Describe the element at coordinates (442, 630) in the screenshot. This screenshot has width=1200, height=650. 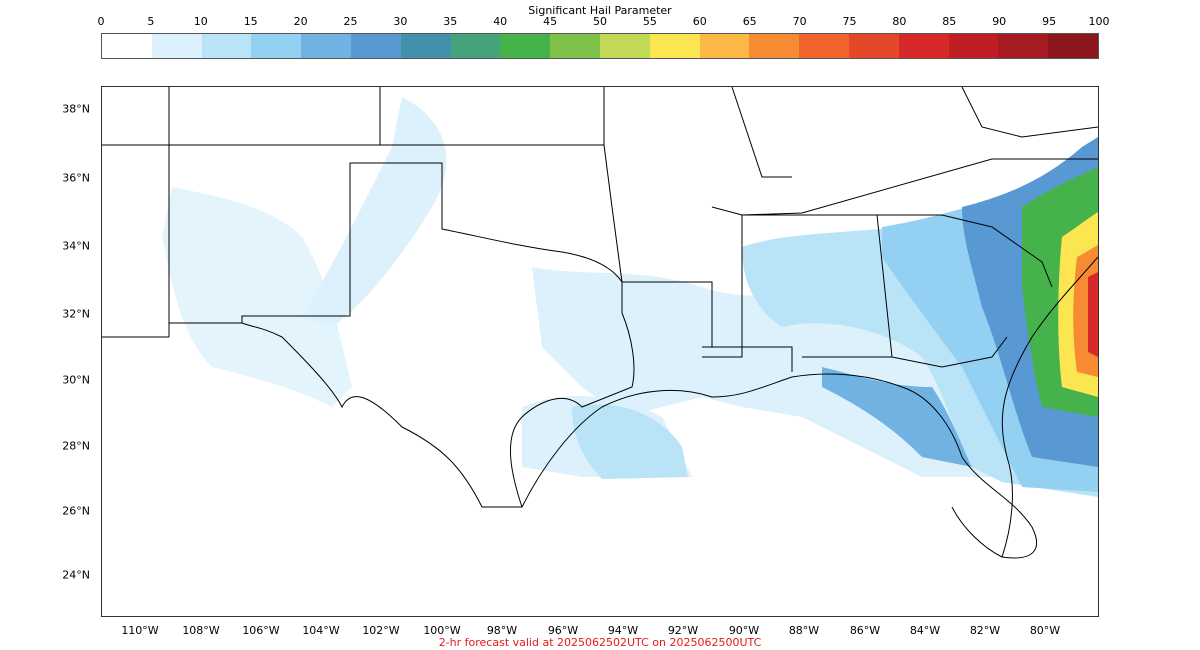
I see `lon-label: 100°W` at that location.